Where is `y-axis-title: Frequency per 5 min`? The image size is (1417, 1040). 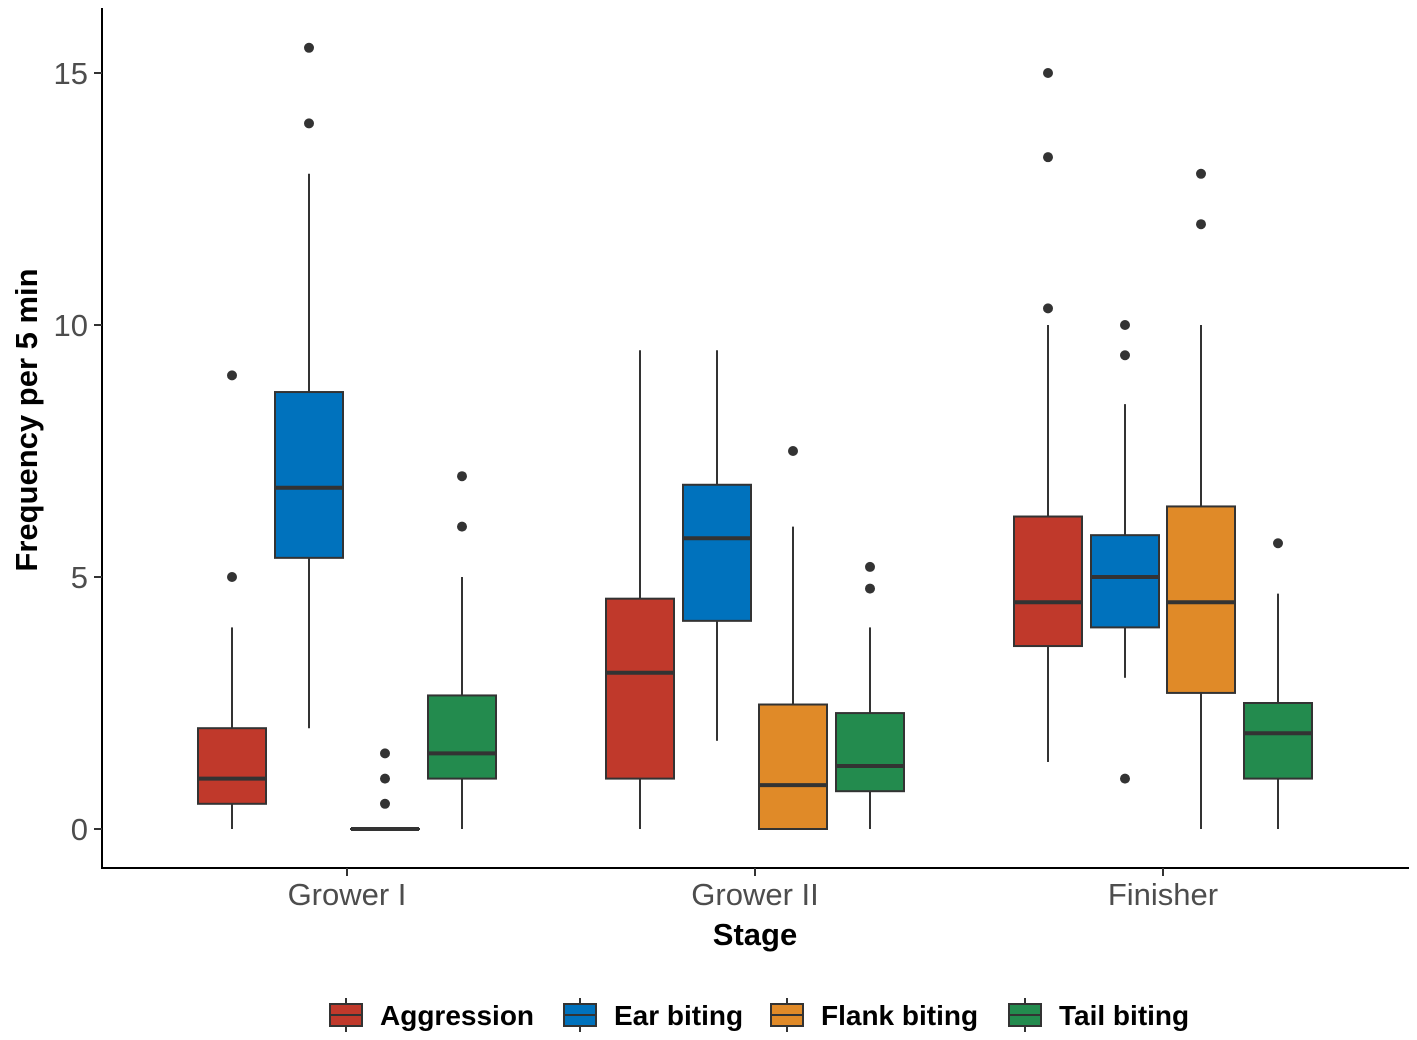
y-axis-title: Frequency per 5 min is located at coordinates (26, 419).